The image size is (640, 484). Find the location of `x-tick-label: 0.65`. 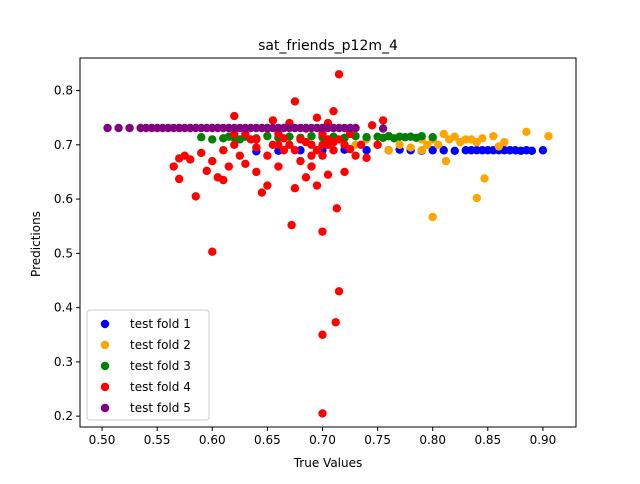

x-tick-label: 0.65 is located at coordinates (267, 440).